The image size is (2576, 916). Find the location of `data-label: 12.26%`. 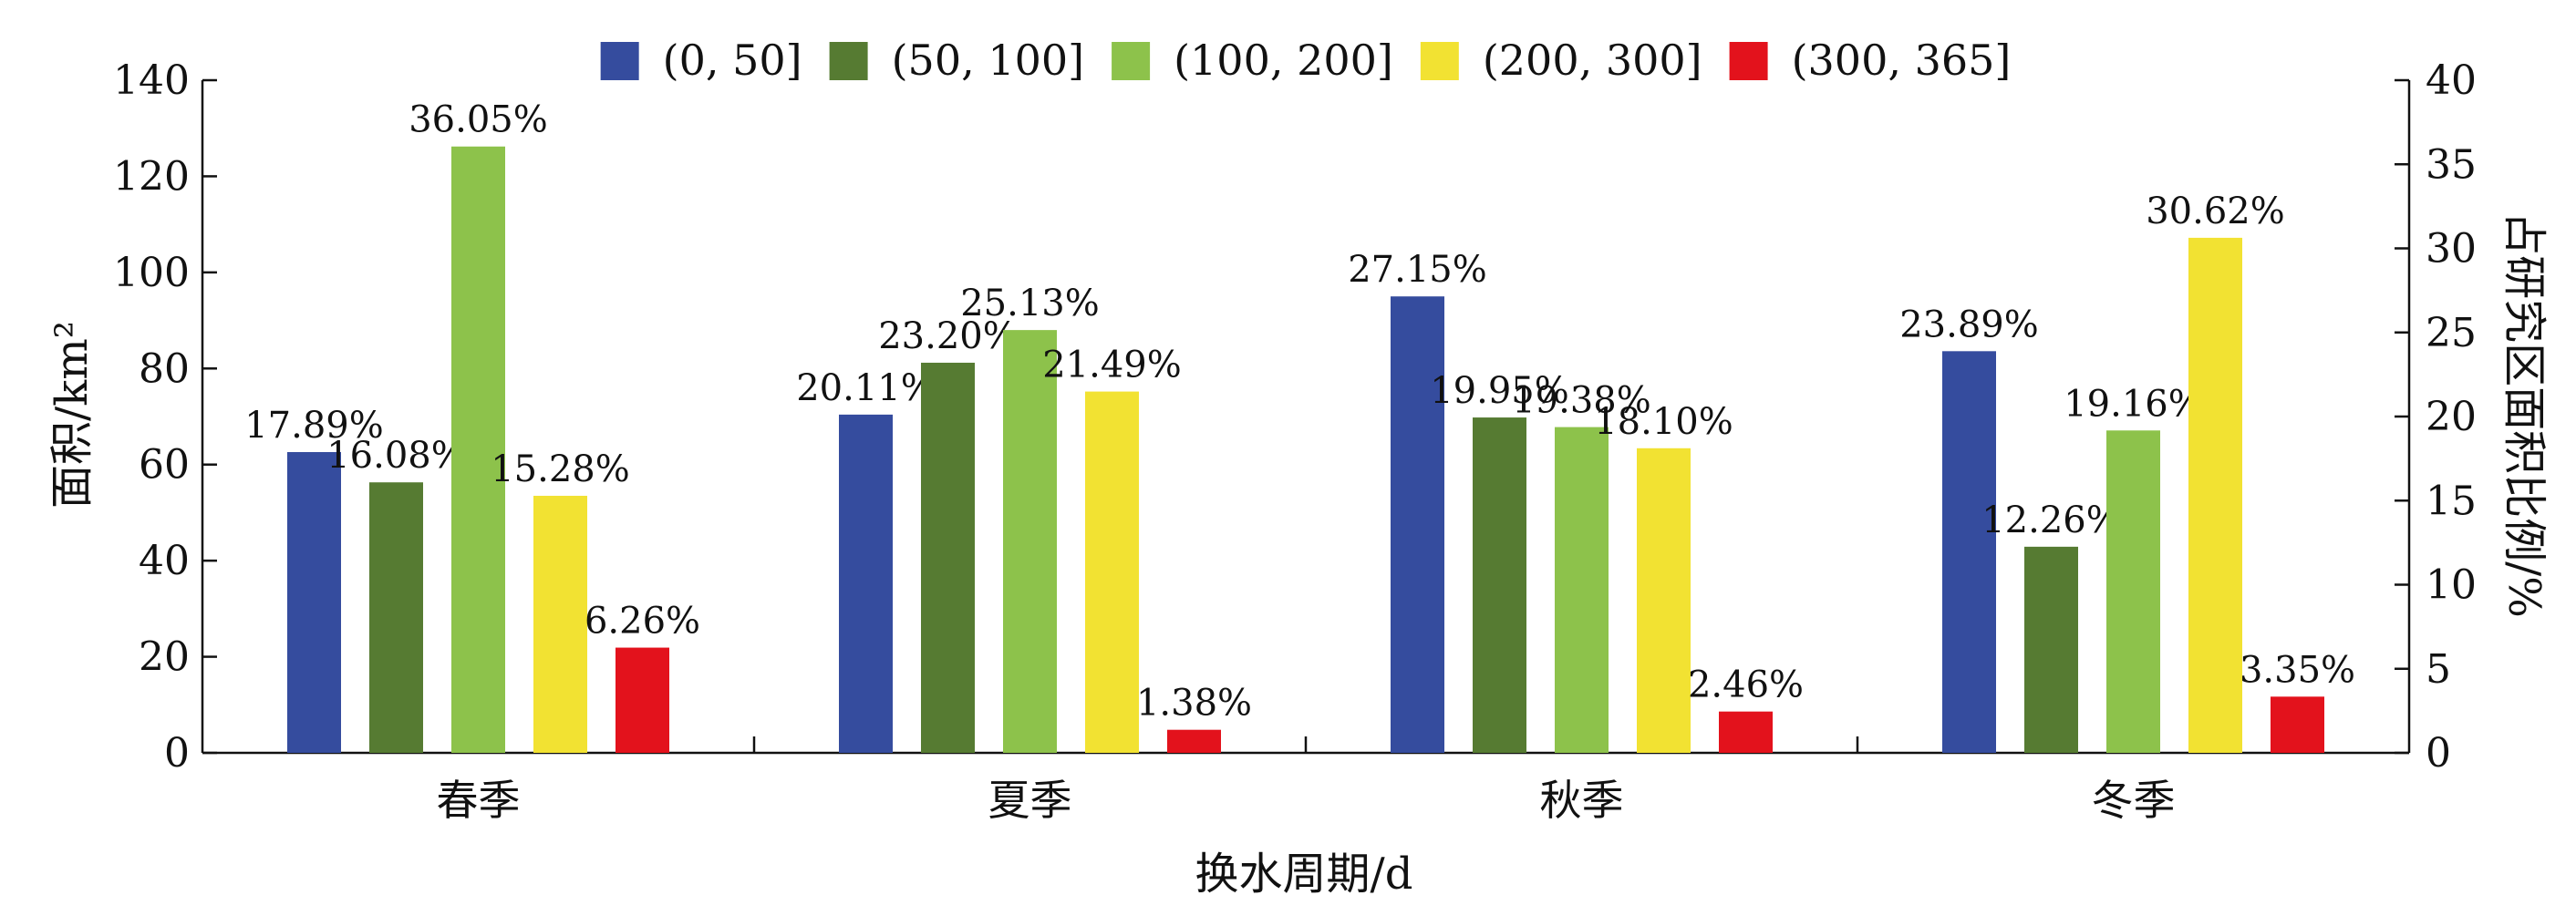

data-label: 12.26% is located at coordinates (2051, 520).